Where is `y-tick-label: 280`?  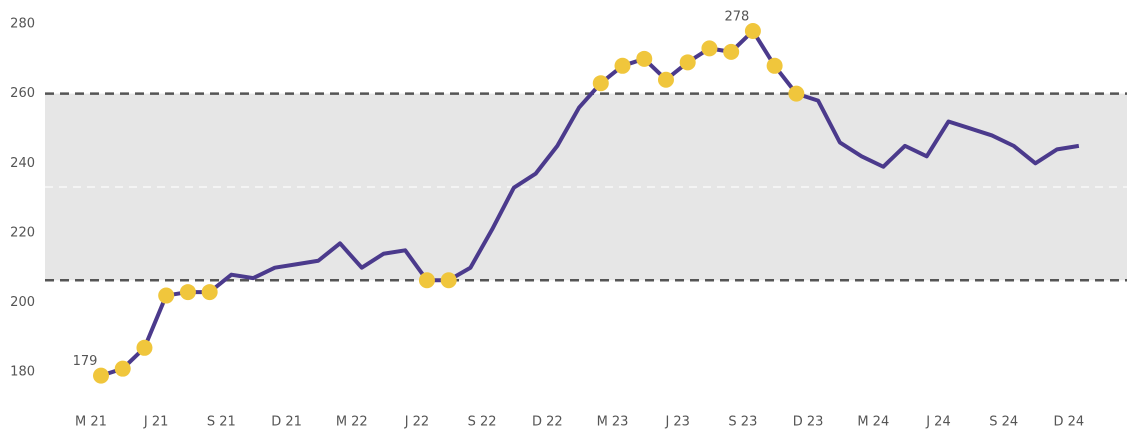 y-tick-label: 280 is located at coordinates (22, 24).